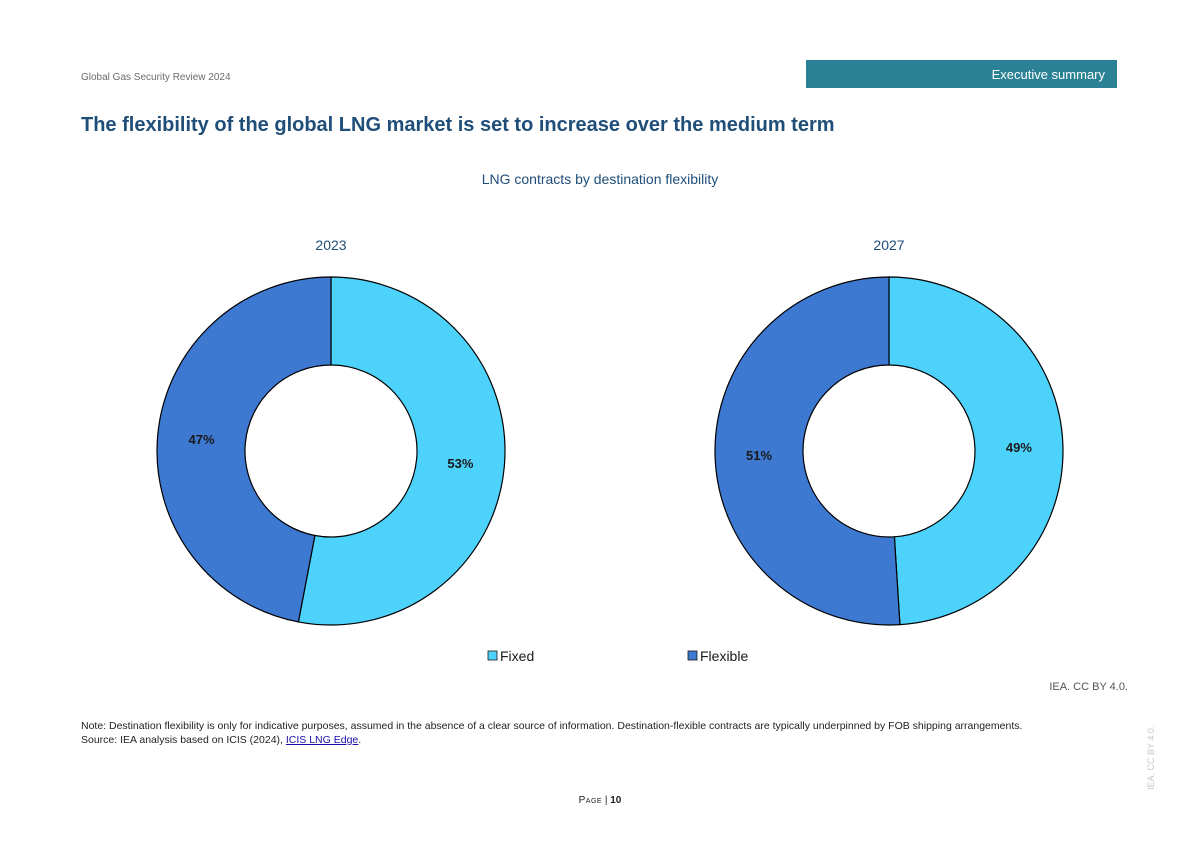 This screenshot has width=1200, height=849. Describe the element at coordinates (616, 800) in the screenshot. I see `page-number-value: 10` at that location.